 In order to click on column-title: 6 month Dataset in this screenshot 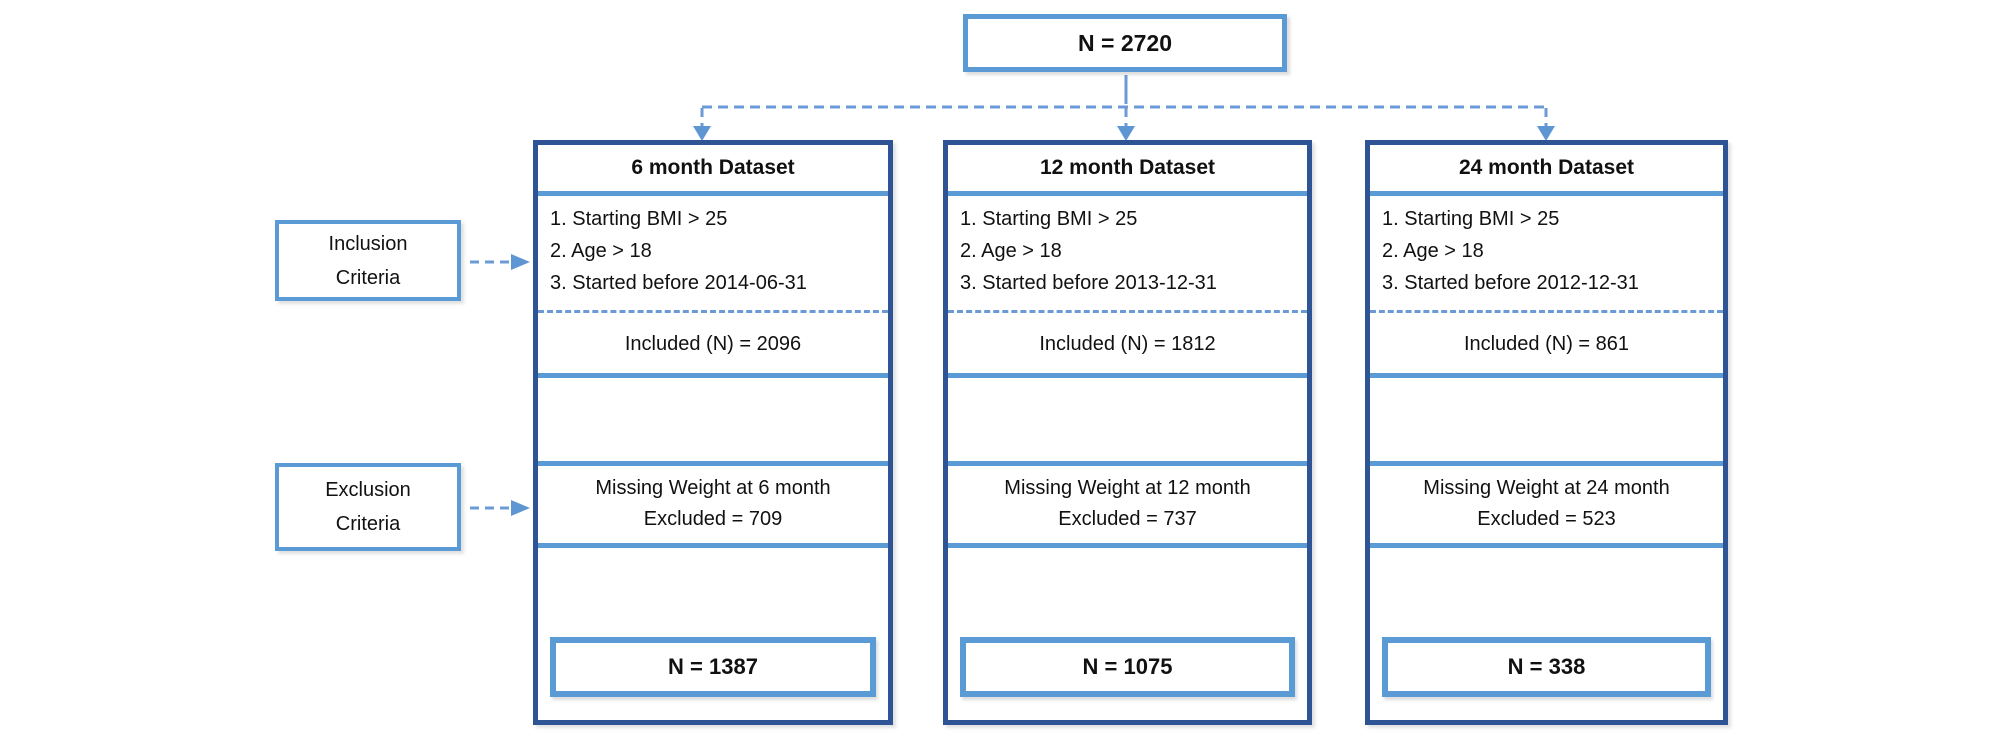, I will do `click(713, 167)`.